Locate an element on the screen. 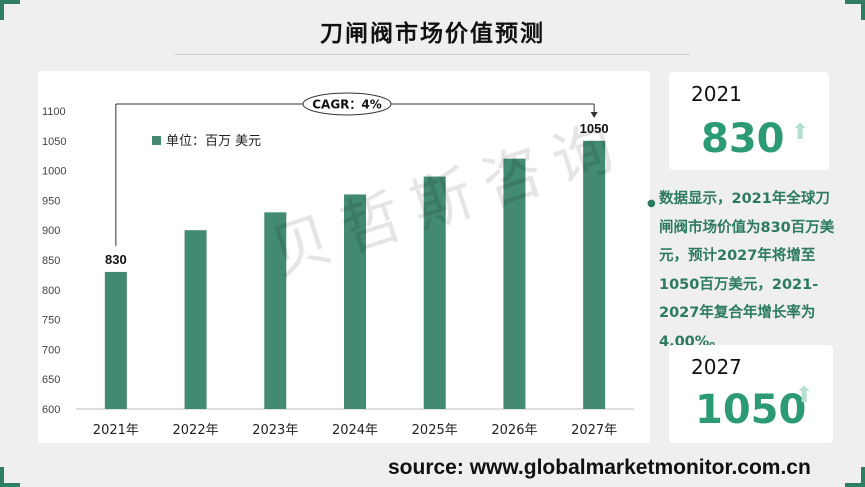 This screenshot has height=487, width=865. y-tick-label: 900 is located at coordinates (51, 231).